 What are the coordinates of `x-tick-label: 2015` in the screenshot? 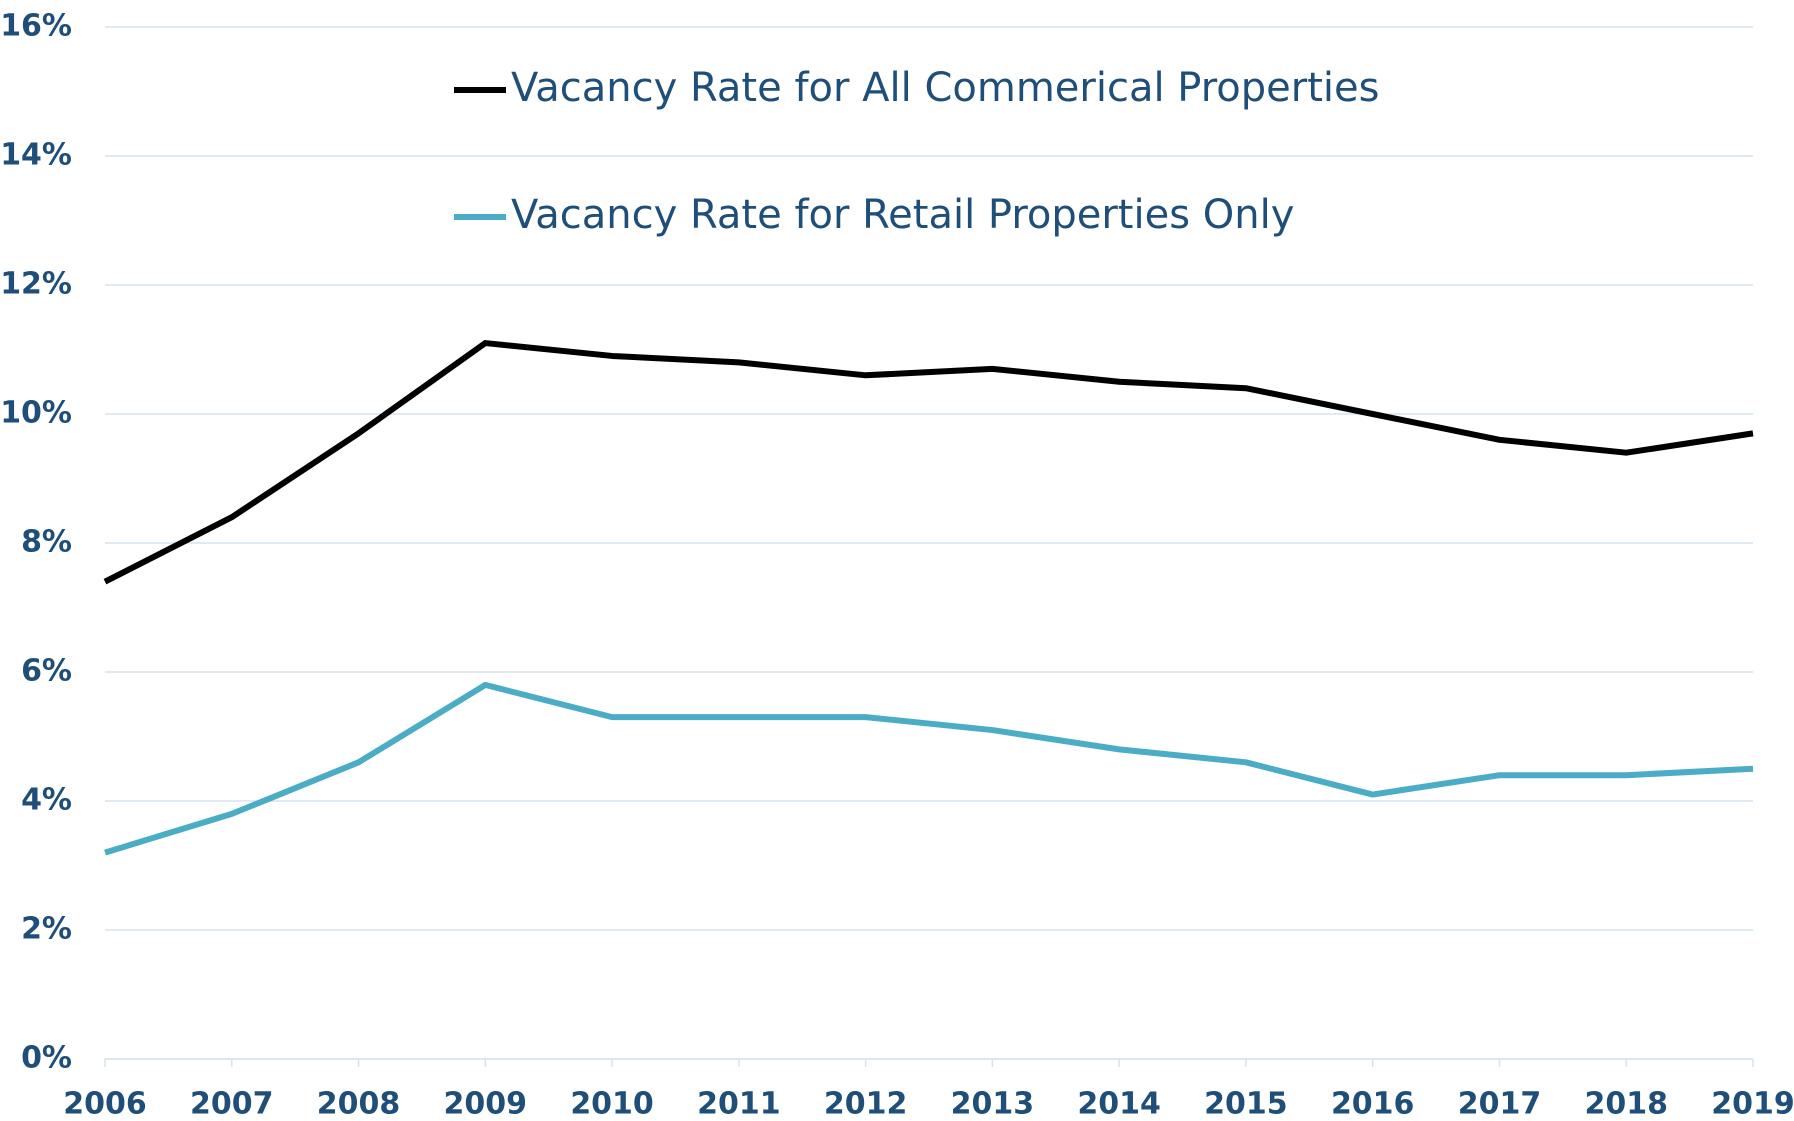 It's located at (1246, 1104).